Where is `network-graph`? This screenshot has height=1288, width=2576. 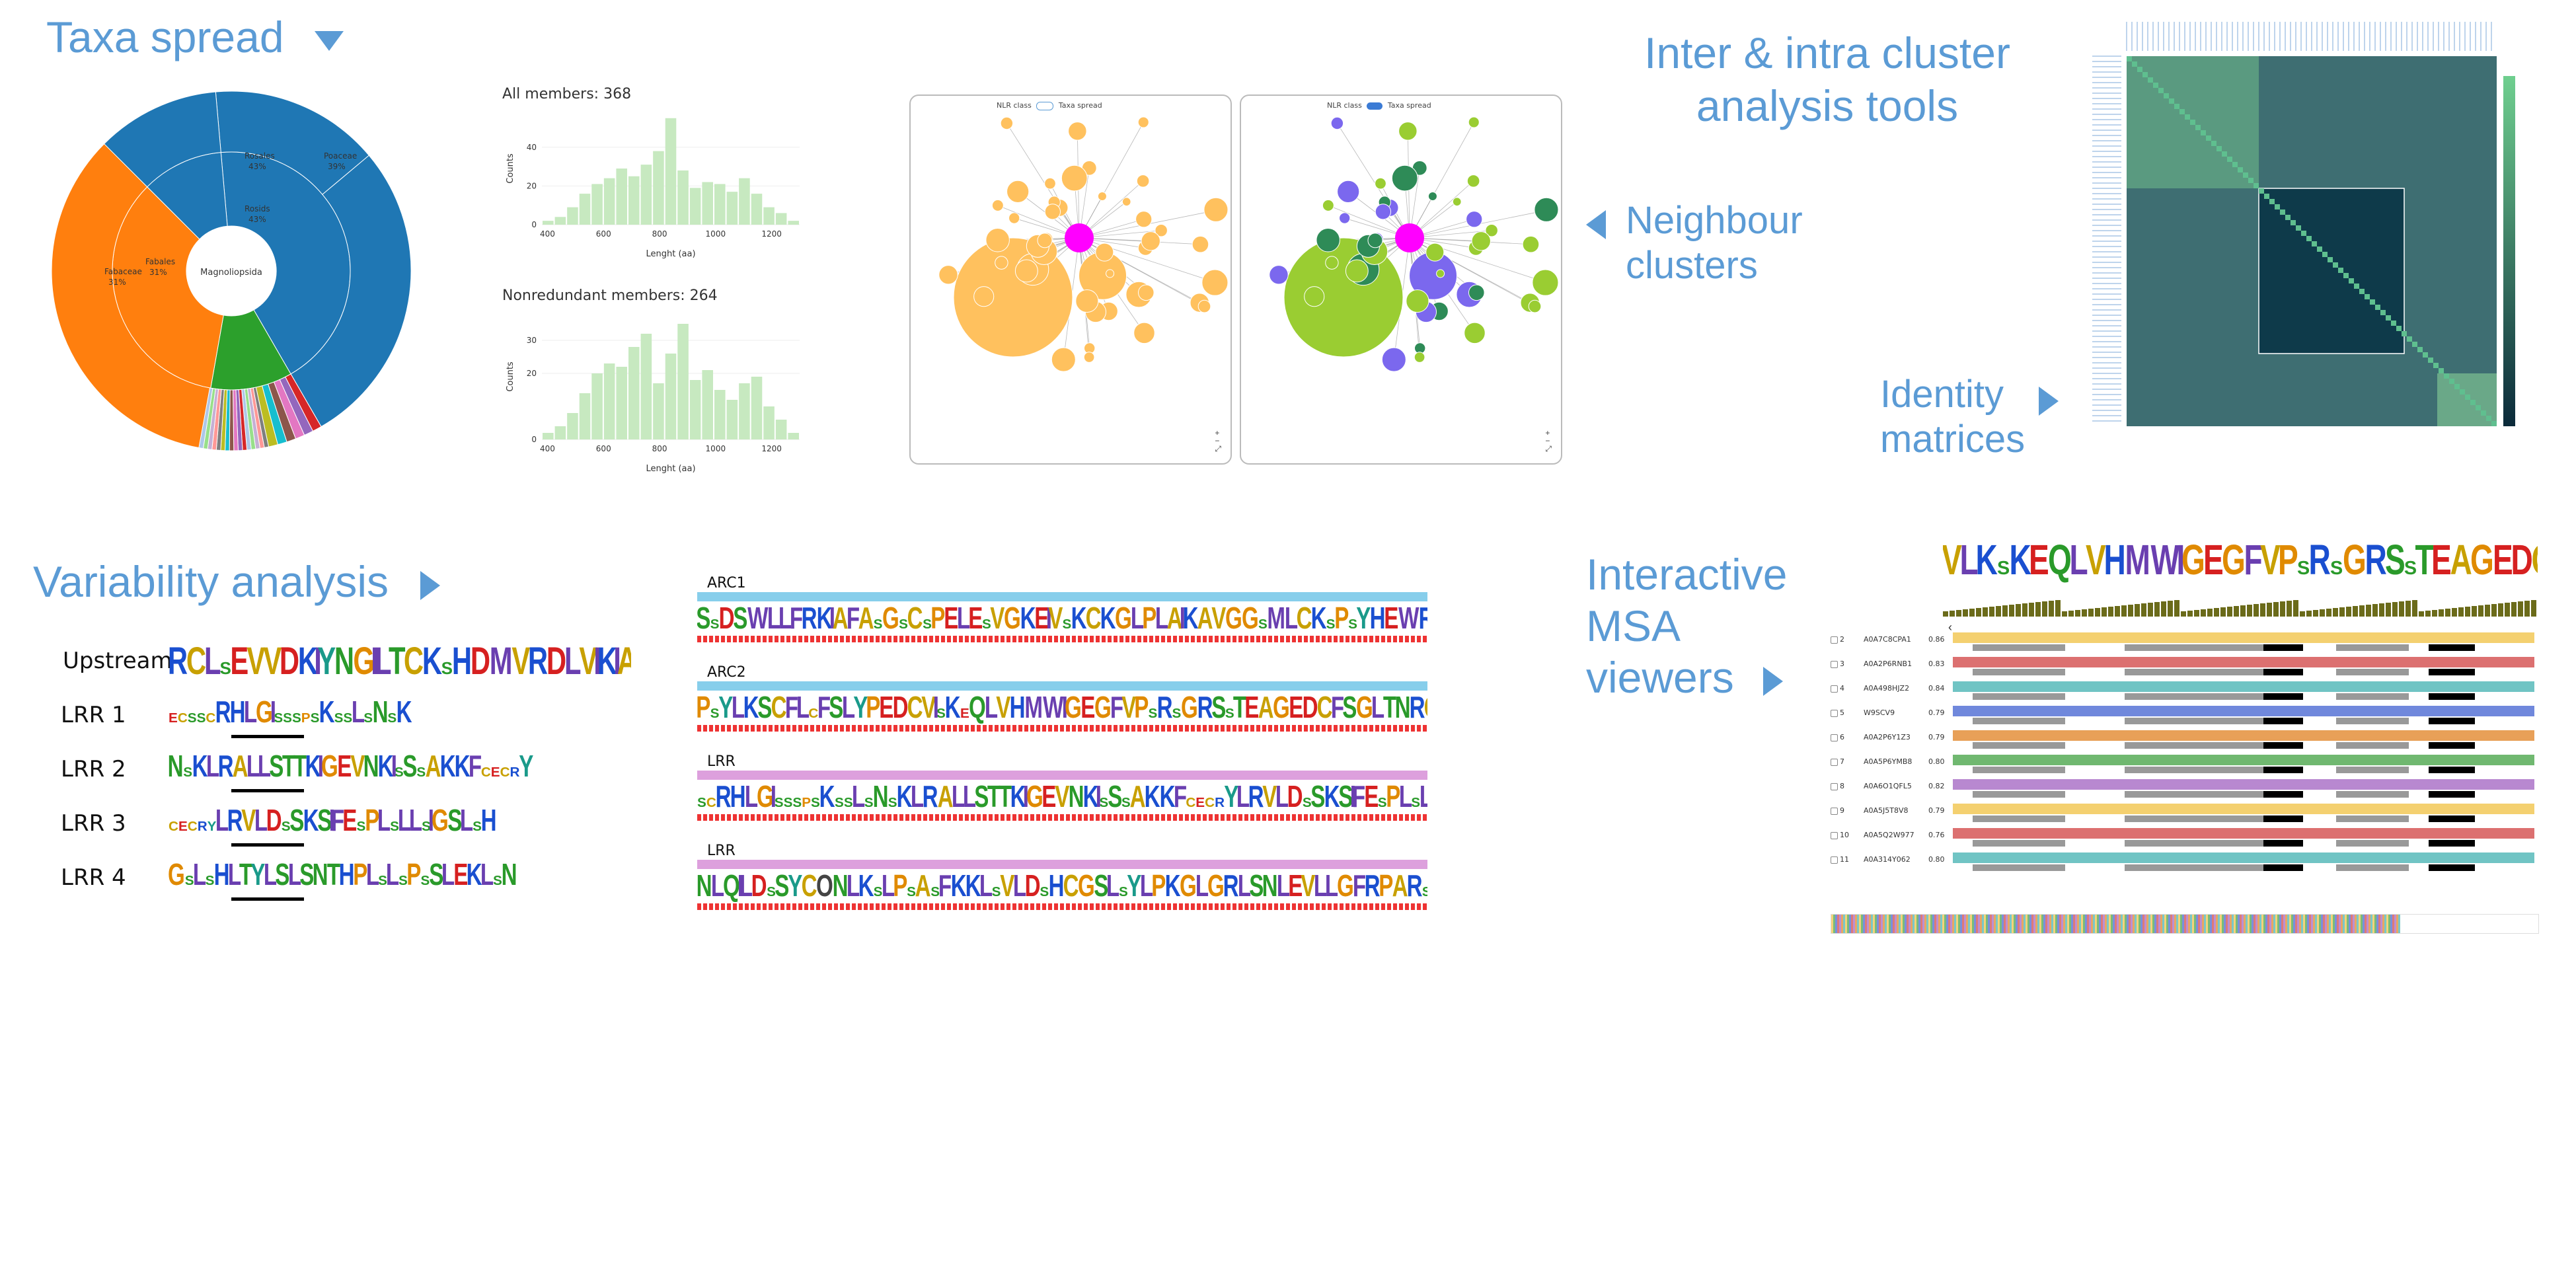 network-graph is located at coordinates (1401, 279).